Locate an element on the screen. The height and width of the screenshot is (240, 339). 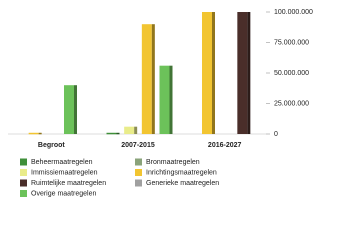
x-tick-label: 2016-2027 is located at coordinates (225, 145).